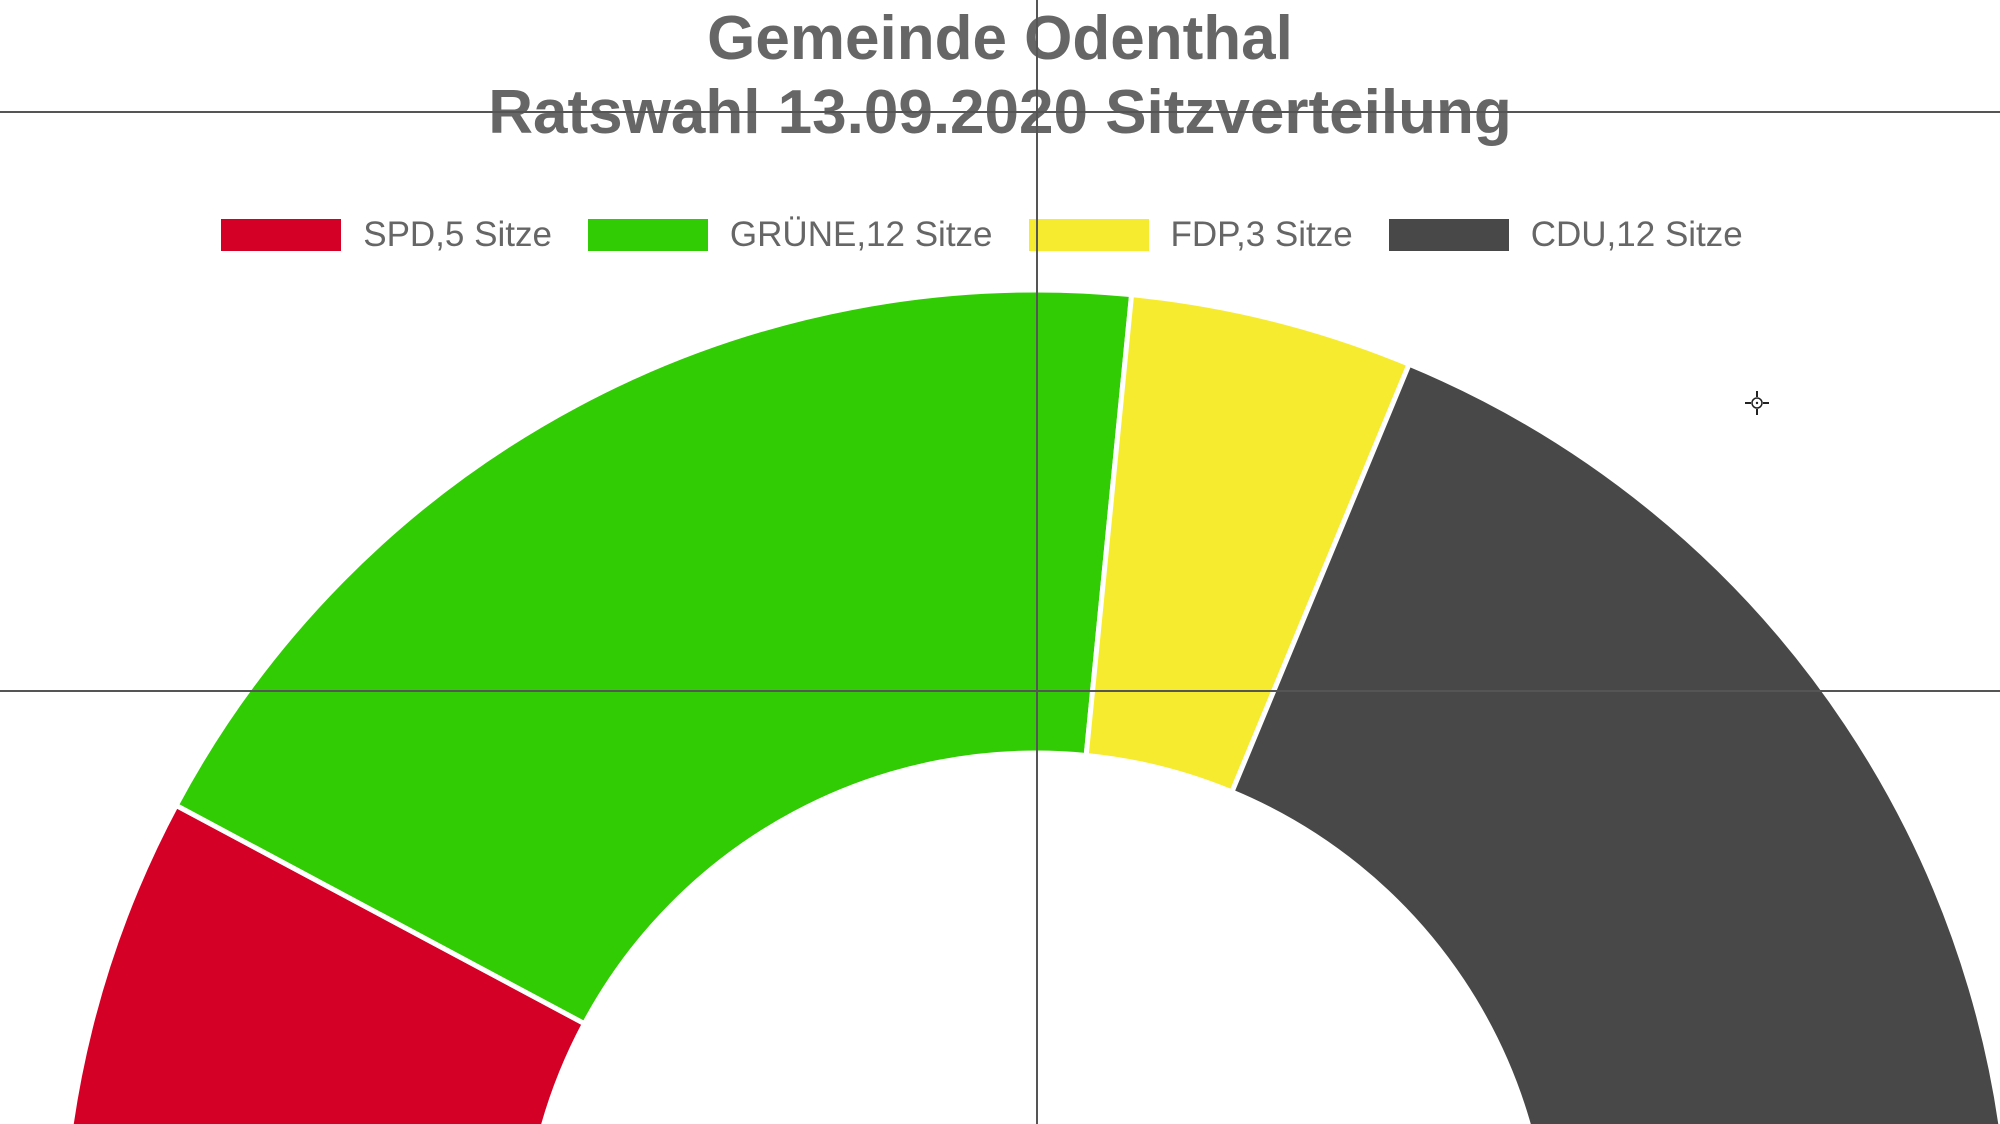 Image resolution: width=2000 pixels, height=1124 pixels. I want to click on chart-title: Gemeinde Odenthal, so click(1000, 38).